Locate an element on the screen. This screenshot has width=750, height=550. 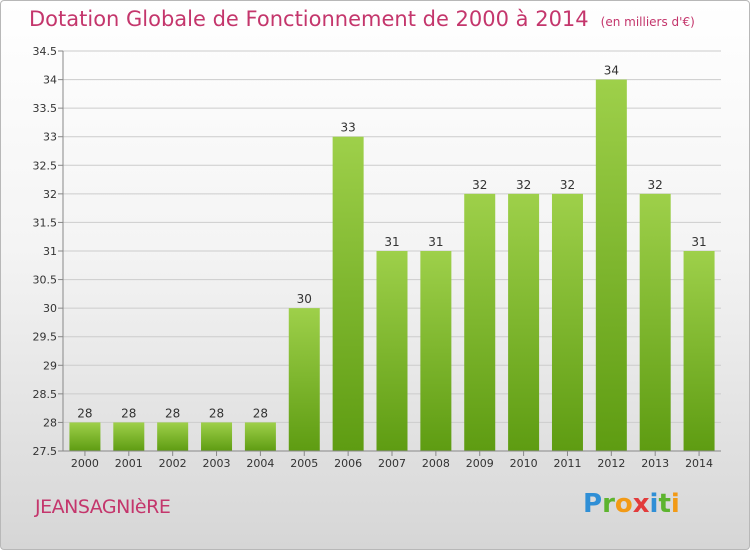
commune-name: JEANSAGNIèRE is located at coordinates (103, 507).